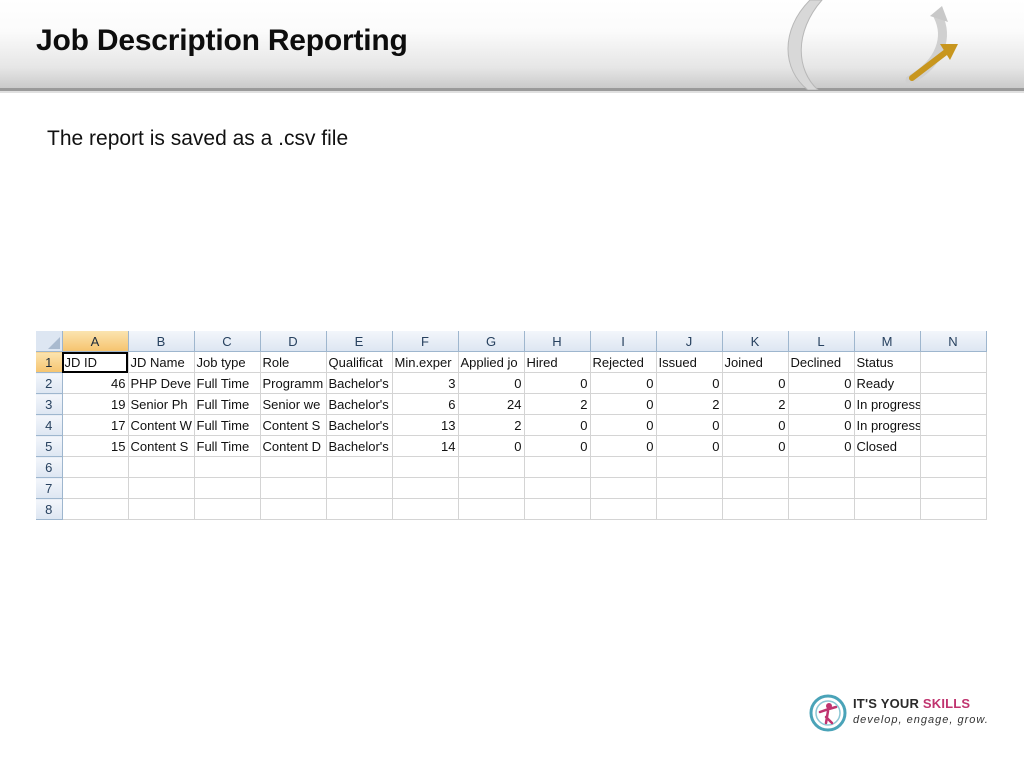 This screenshot has height=768, width=1024. Describe the element at coordinates (755, 467) in the screenshot. I see `cell-k6` at that location.